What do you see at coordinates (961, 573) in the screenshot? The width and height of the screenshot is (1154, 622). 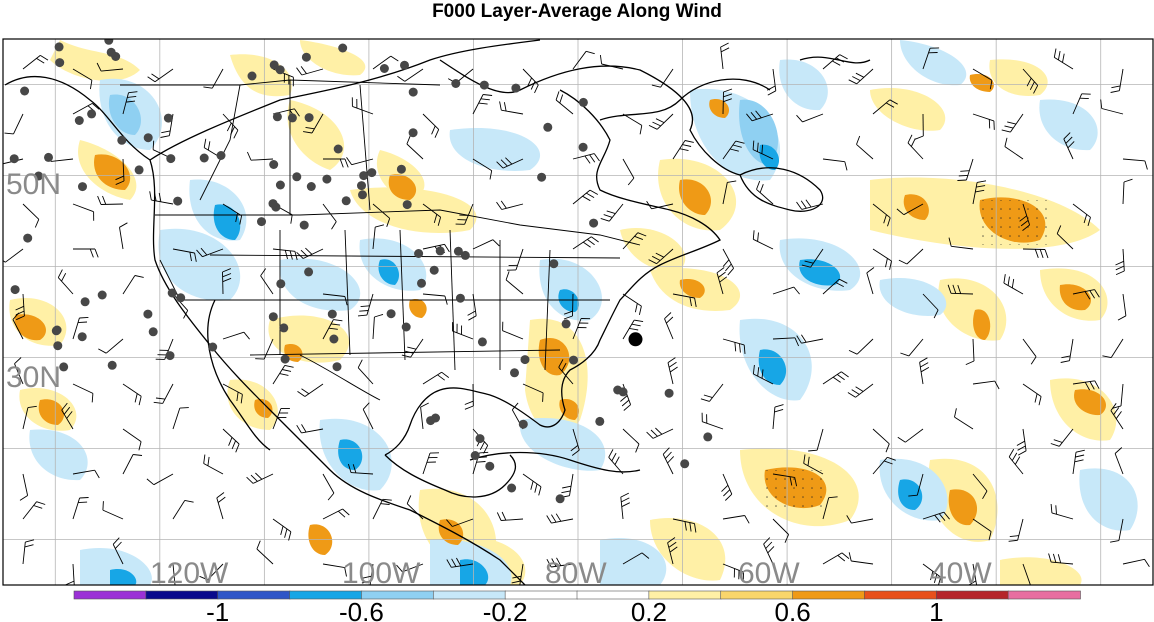 I see `lon-label-40w: 40W` at bounding box center [961, 573].